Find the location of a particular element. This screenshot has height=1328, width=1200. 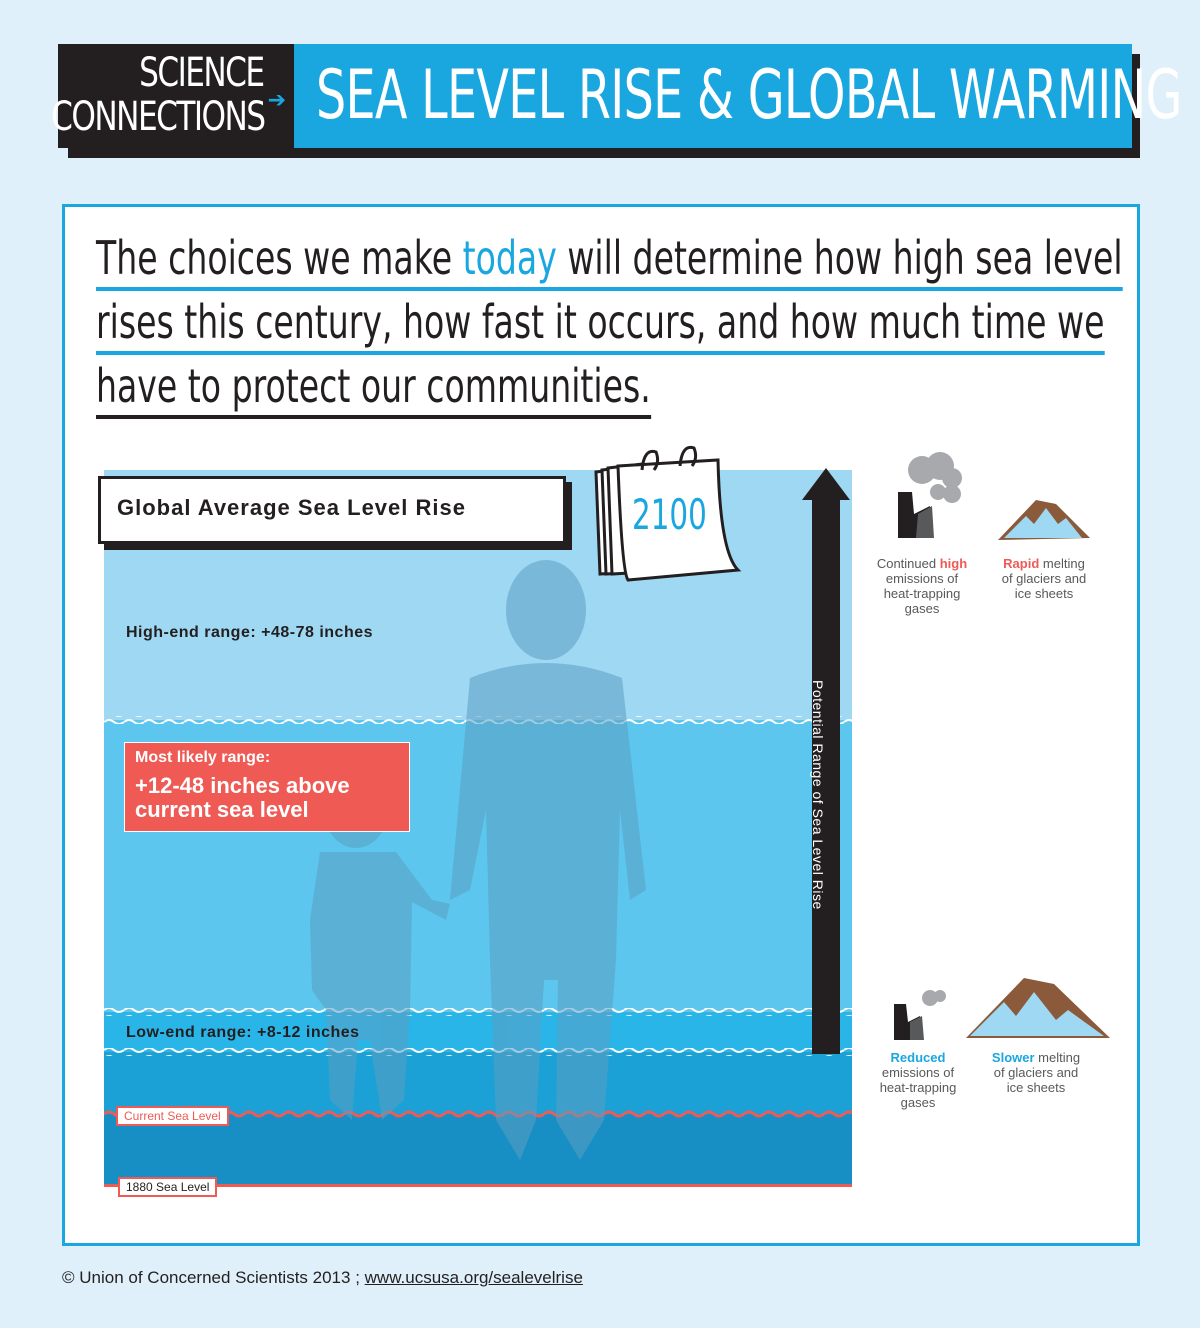

calendar-icon is located at coordinates (668, 513).